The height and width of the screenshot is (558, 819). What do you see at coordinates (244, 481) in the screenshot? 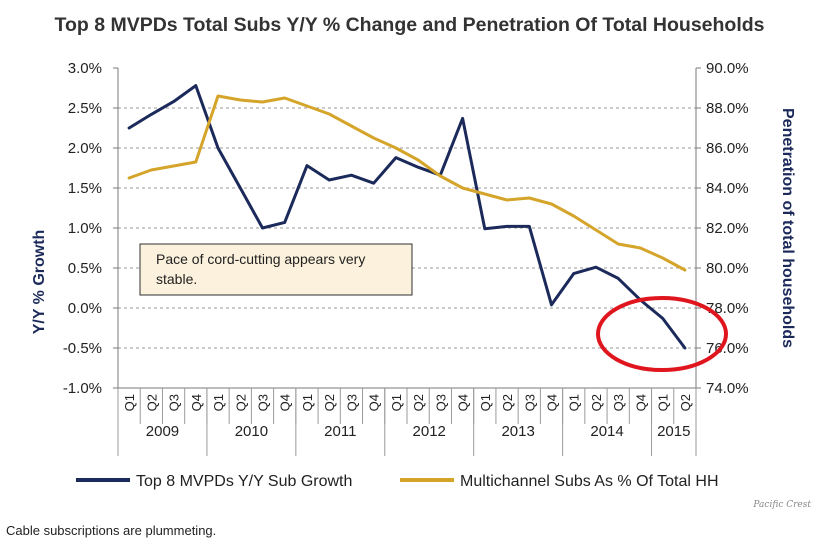
I see `legend-label-subs-growth: Top 8 MVPDs Y/Y Sub Growth` at bounding box center [244, 481].